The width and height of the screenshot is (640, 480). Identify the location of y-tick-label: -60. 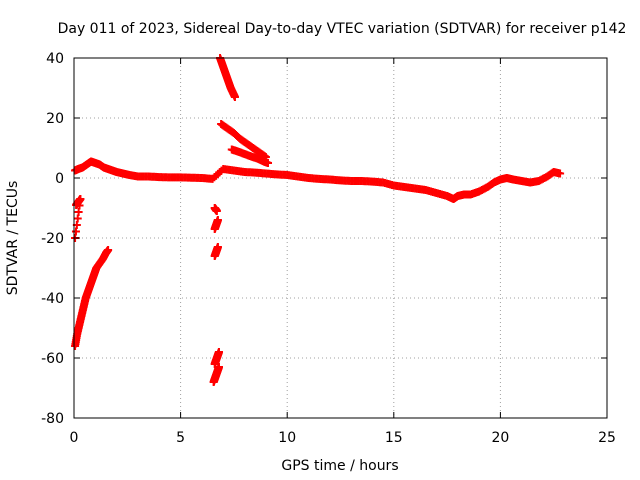
(52, 359).